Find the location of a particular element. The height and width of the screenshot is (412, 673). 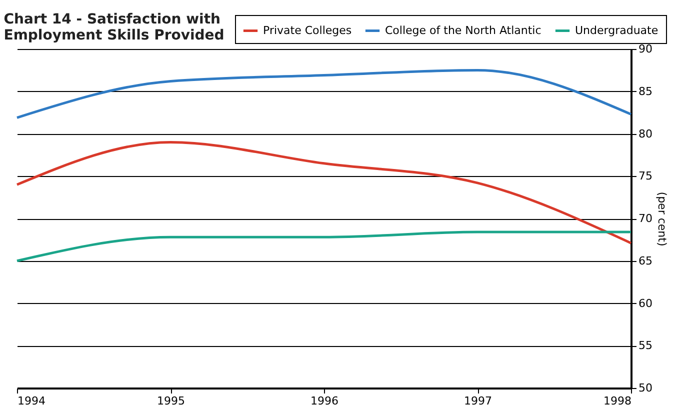

y-tick-label: 75 is located at coordinates (645, 176).